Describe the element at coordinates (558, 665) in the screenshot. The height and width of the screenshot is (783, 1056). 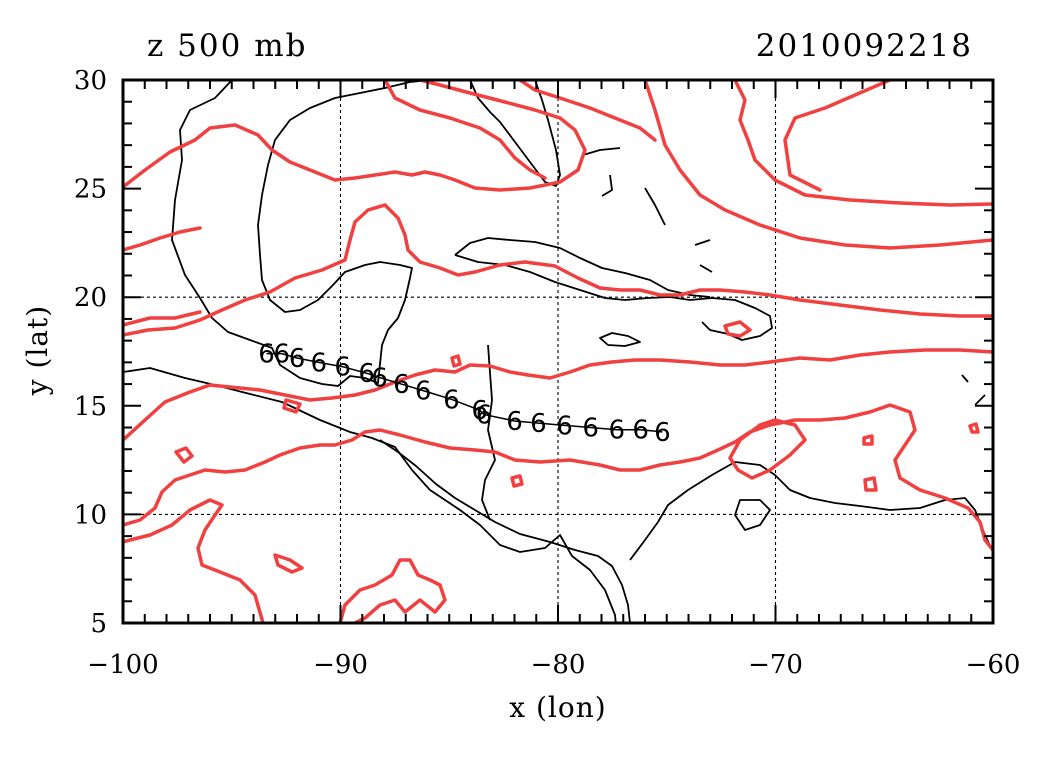
I see `x-tick-label: −80` at that location.